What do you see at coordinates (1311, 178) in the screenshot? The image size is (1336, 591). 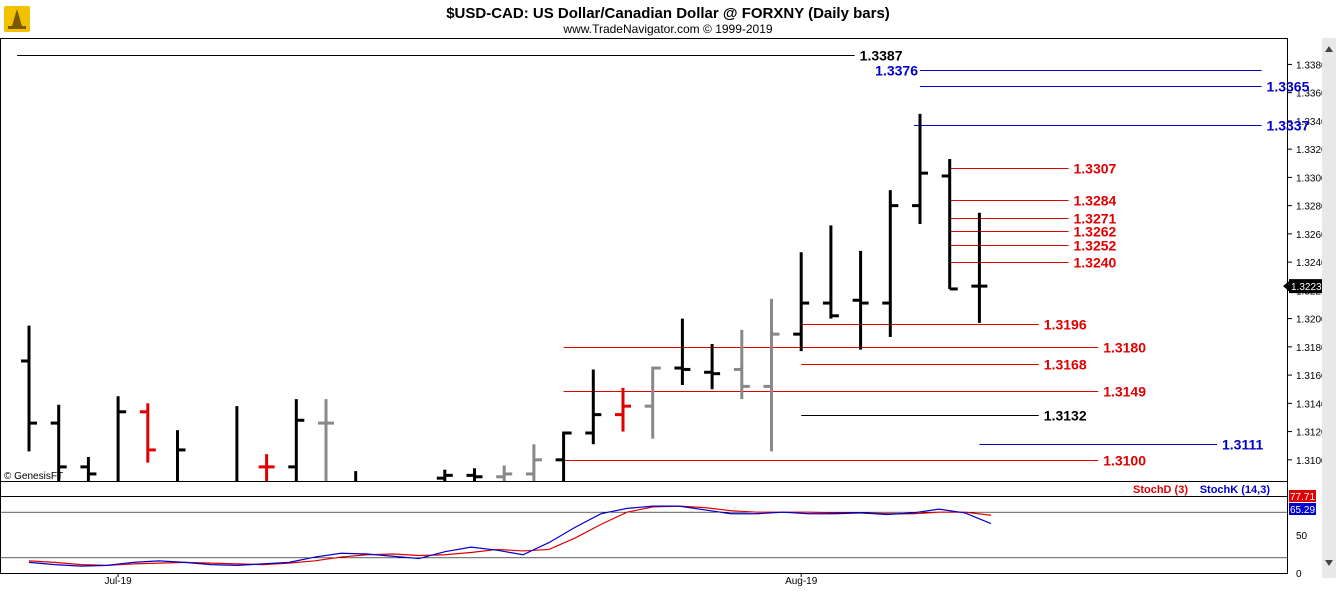 I see `price-tick-label: 1.3300` at bounding box center [1311, 178].